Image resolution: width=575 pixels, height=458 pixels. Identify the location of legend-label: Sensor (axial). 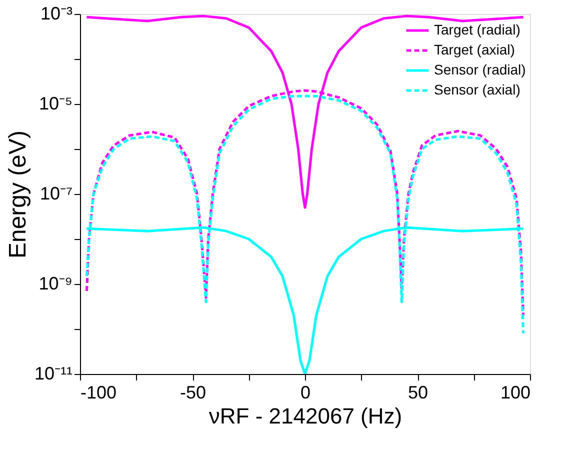
(477, 90).